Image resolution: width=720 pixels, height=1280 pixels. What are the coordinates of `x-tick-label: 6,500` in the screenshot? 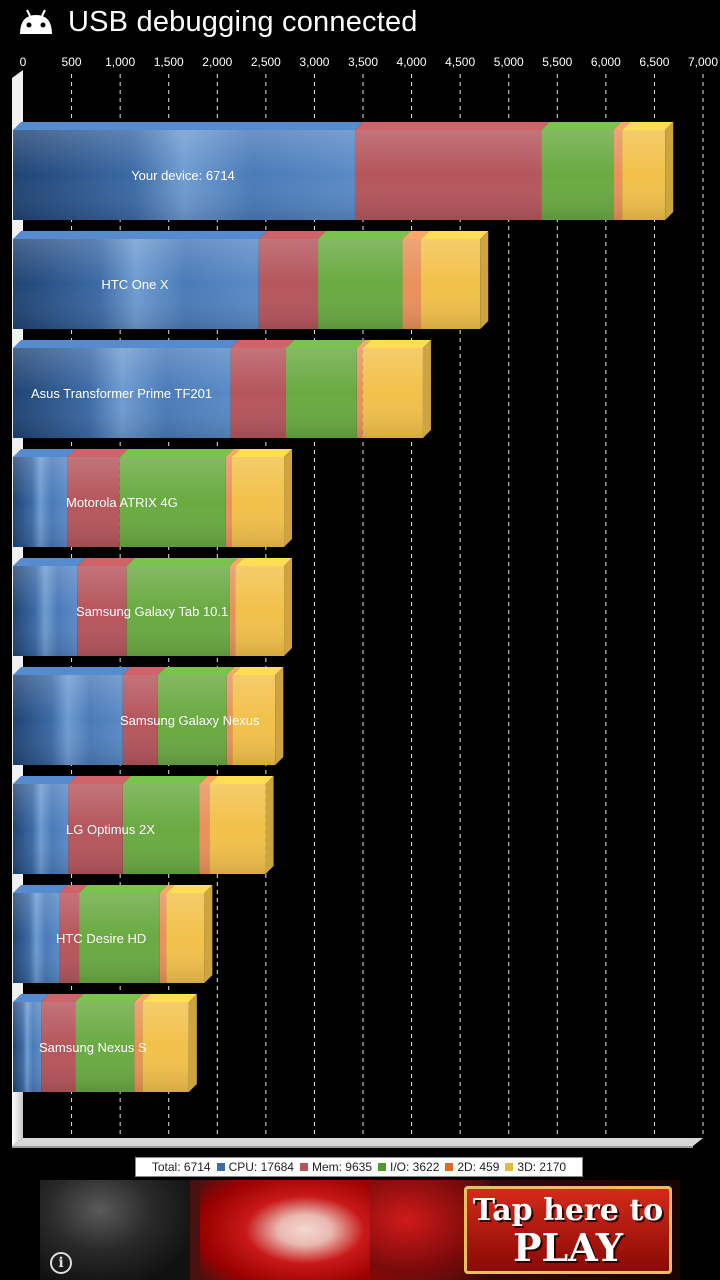 It's located at (654, 62).